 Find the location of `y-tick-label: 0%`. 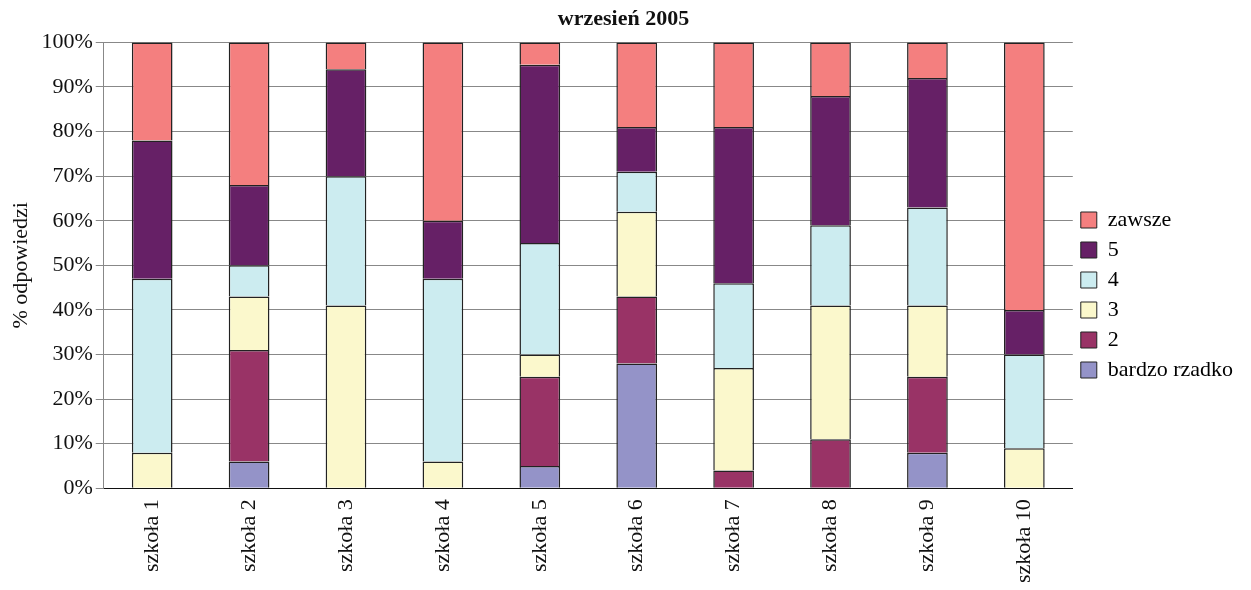

y-tick-label: 0% is located at coordinates (78, 487).